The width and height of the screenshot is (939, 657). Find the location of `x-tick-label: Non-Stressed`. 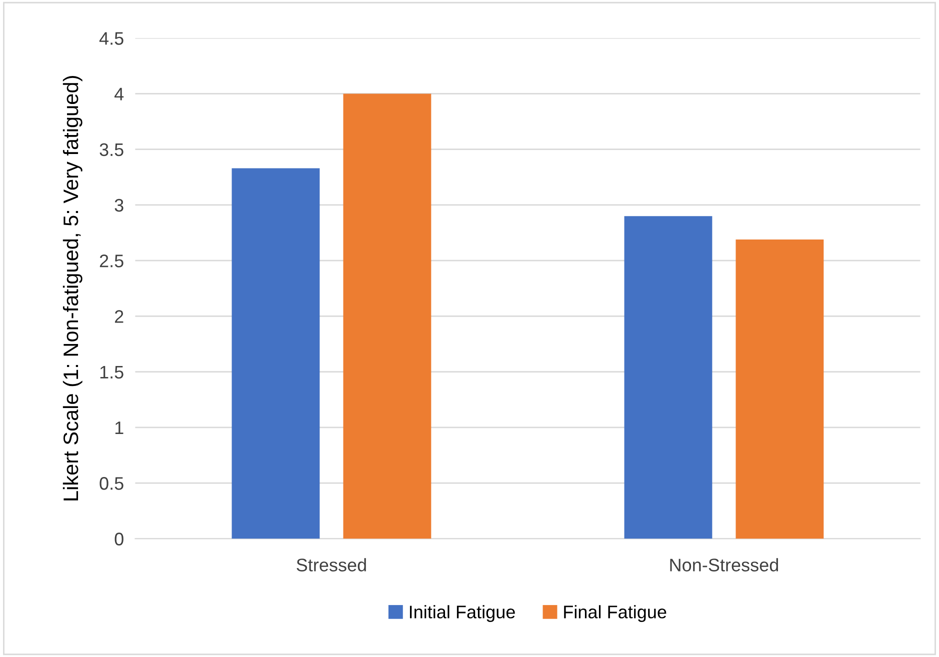

x-tick-label: Non-Stressed is located at coordinates (724, 565).